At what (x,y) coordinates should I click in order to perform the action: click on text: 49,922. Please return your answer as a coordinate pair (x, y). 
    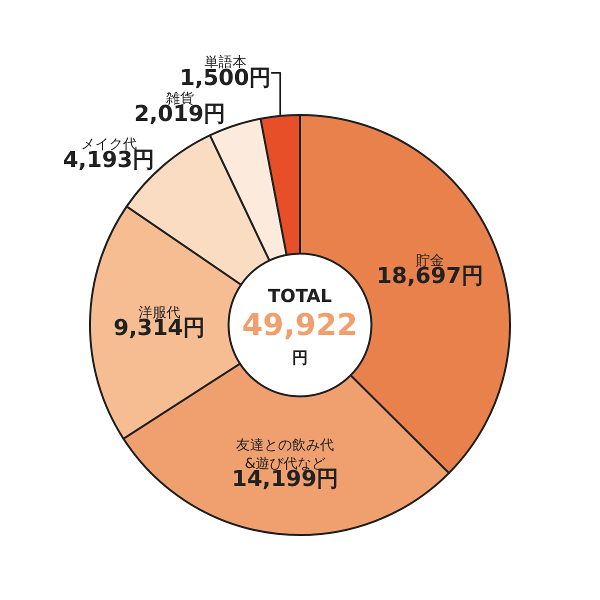
    Looking at the image, I should click on (300, 325).